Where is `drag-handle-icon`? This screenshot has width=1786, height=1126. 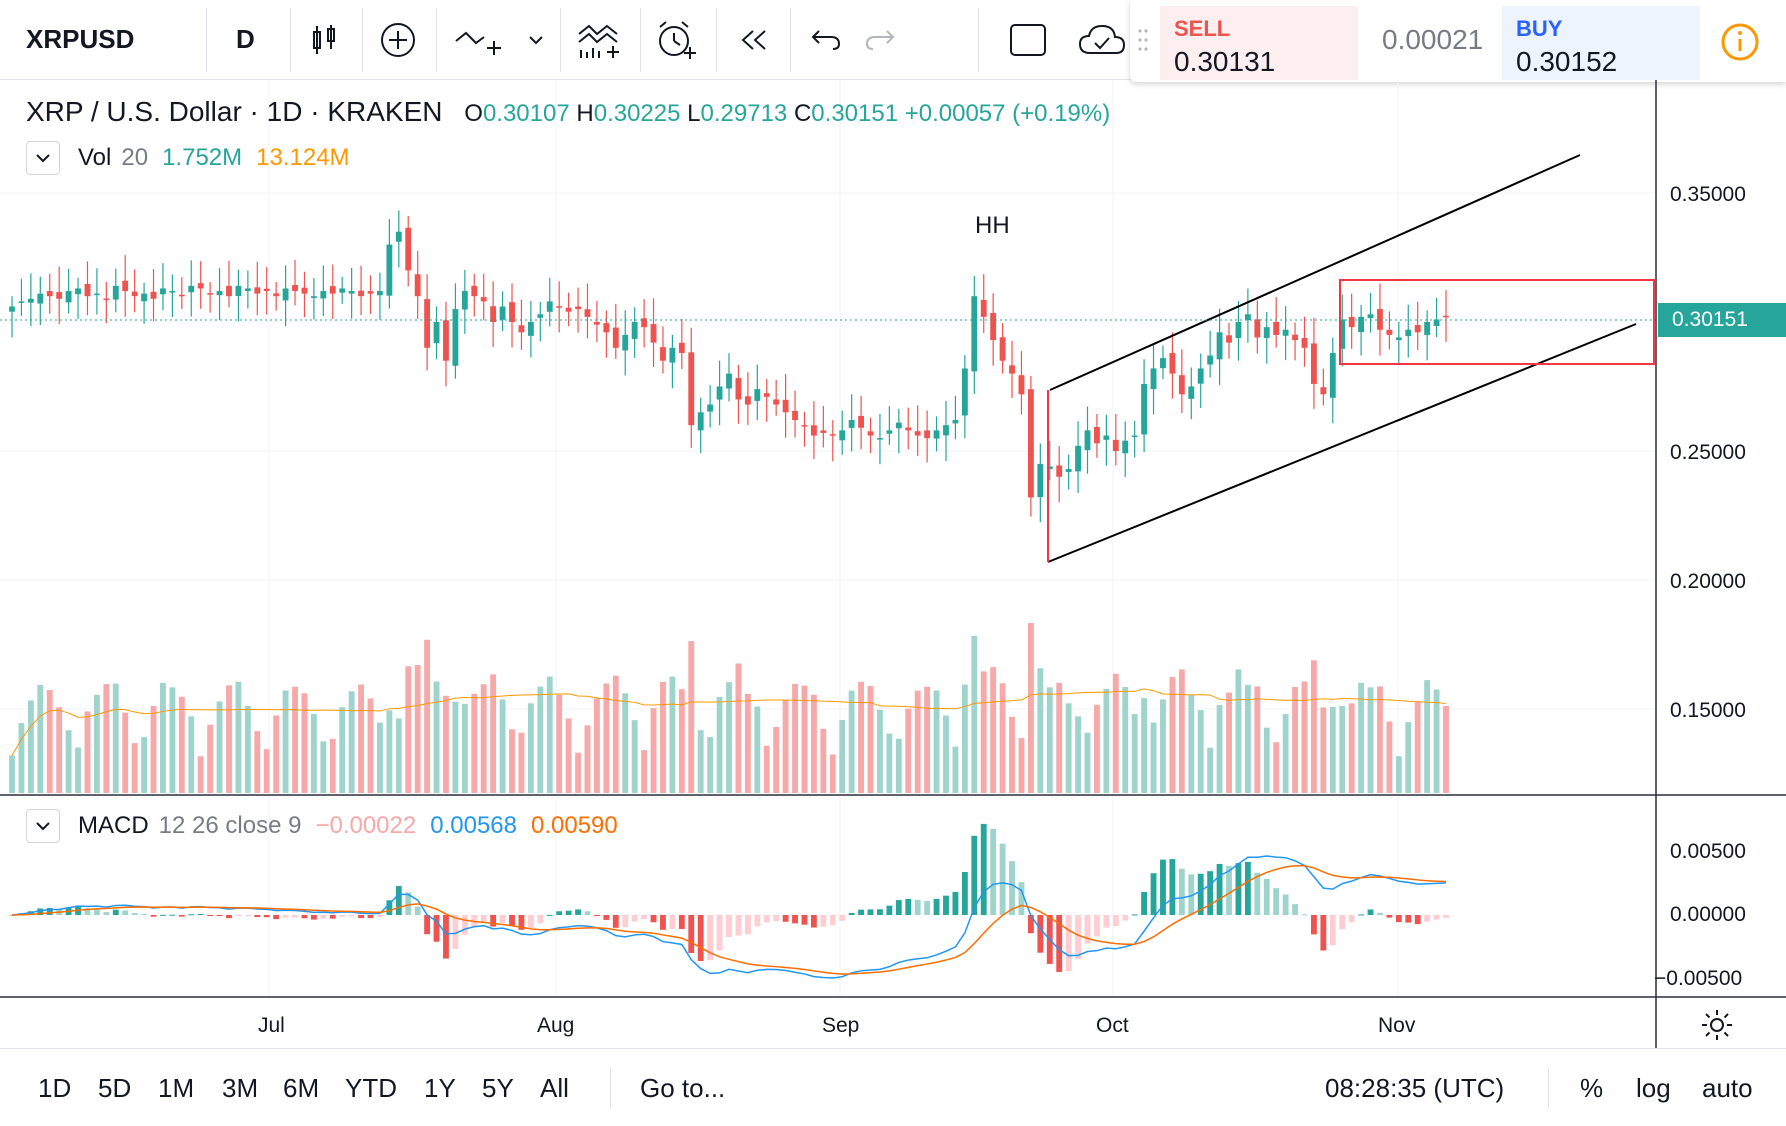
drag-handle-icon is located at coordinates (1143, 40).